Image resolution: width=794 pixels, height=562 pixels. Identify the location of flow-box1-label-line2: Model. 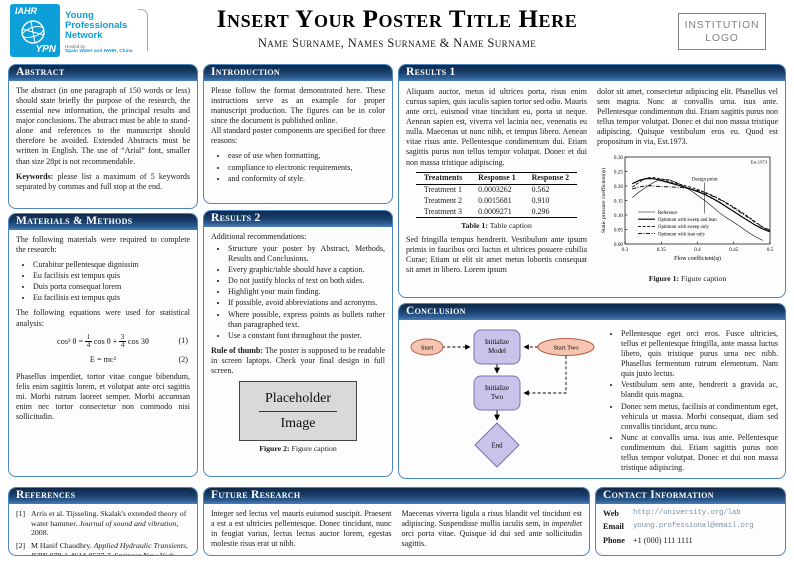
(497, 351).